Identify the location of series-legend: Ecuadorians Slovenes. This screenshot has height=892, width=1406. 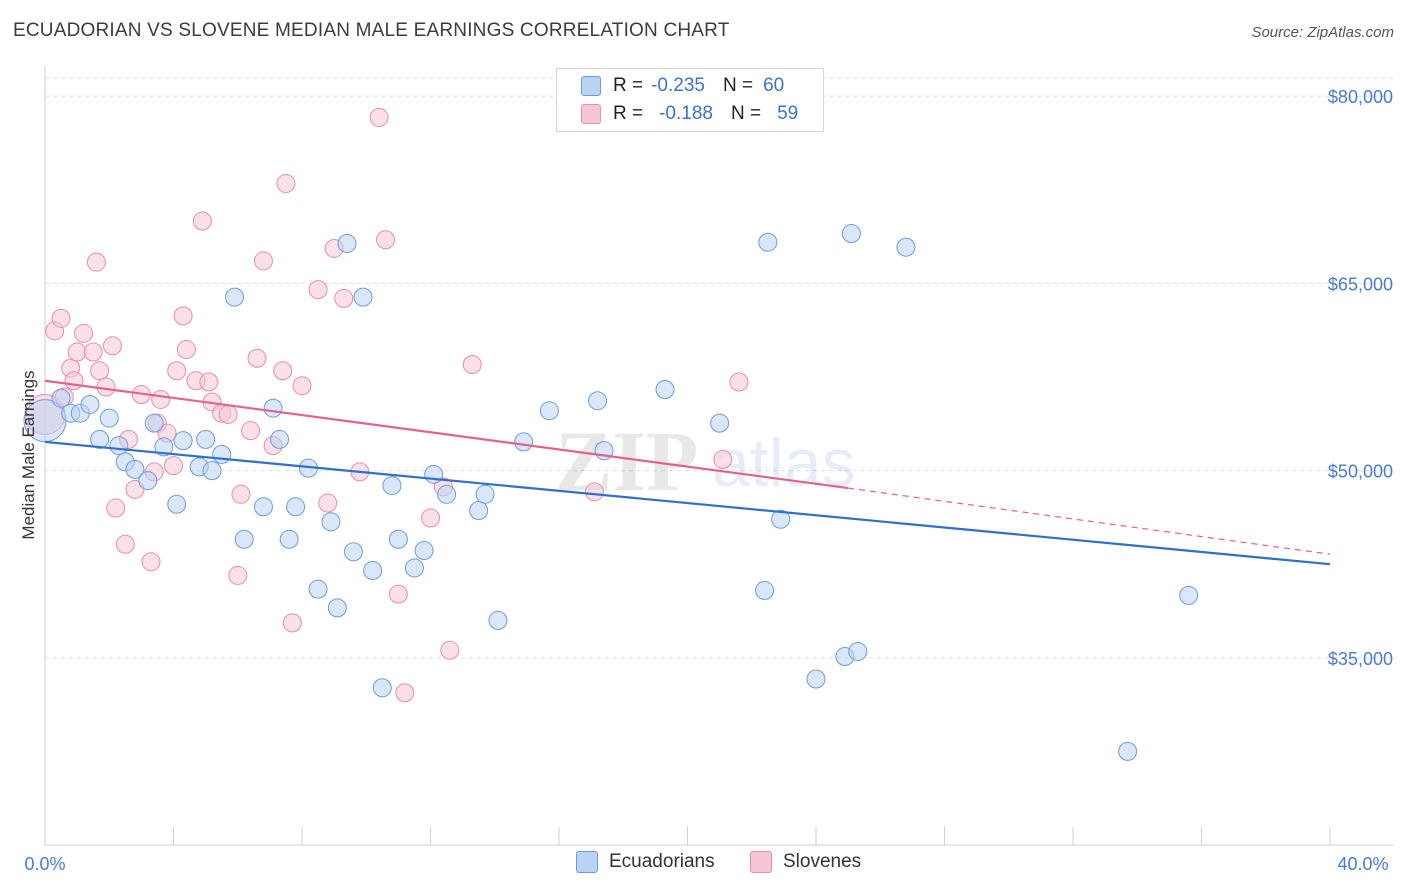
(703, 864).